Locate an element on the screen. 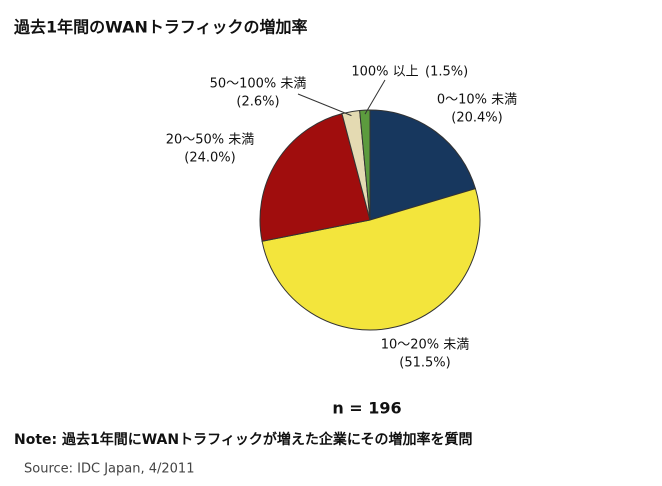 The width and height of the screenshot is (662, 486). slice-value-label: (24.0%) is located at coordinates (209, 158).